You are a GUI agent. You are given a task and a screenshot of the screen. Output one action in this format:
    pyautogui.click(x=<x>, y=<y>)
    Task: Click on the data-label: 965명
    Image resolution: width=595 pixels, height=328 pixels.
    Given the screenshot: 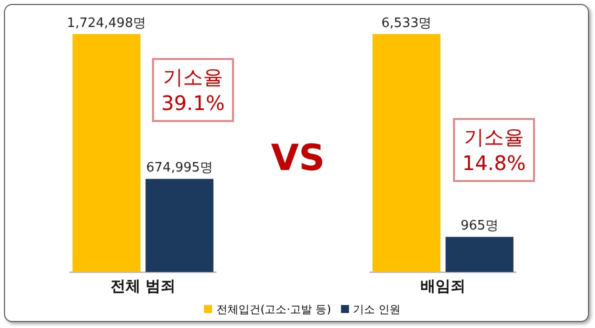 What is the action you would take?
    pyautogui.click(x=479, y=226)
    